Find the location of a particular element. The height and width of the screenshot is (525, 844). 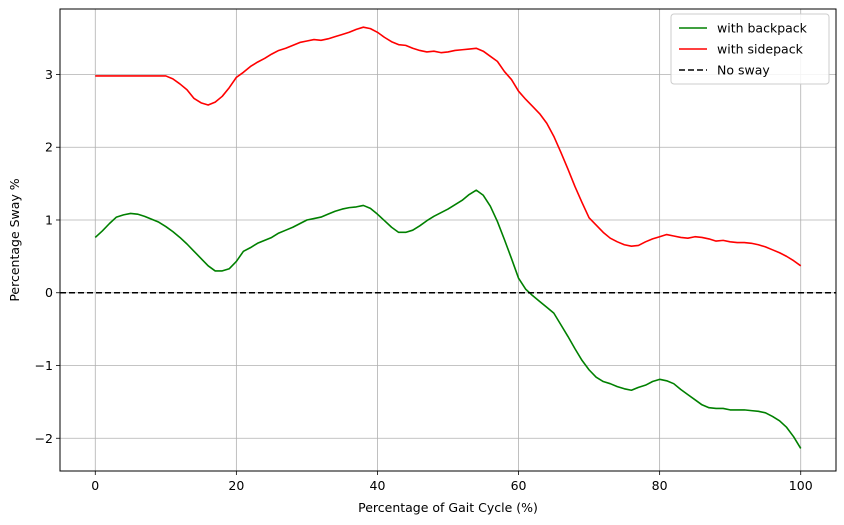

legend-label: with sidepack is located at coordinates (760, 49).